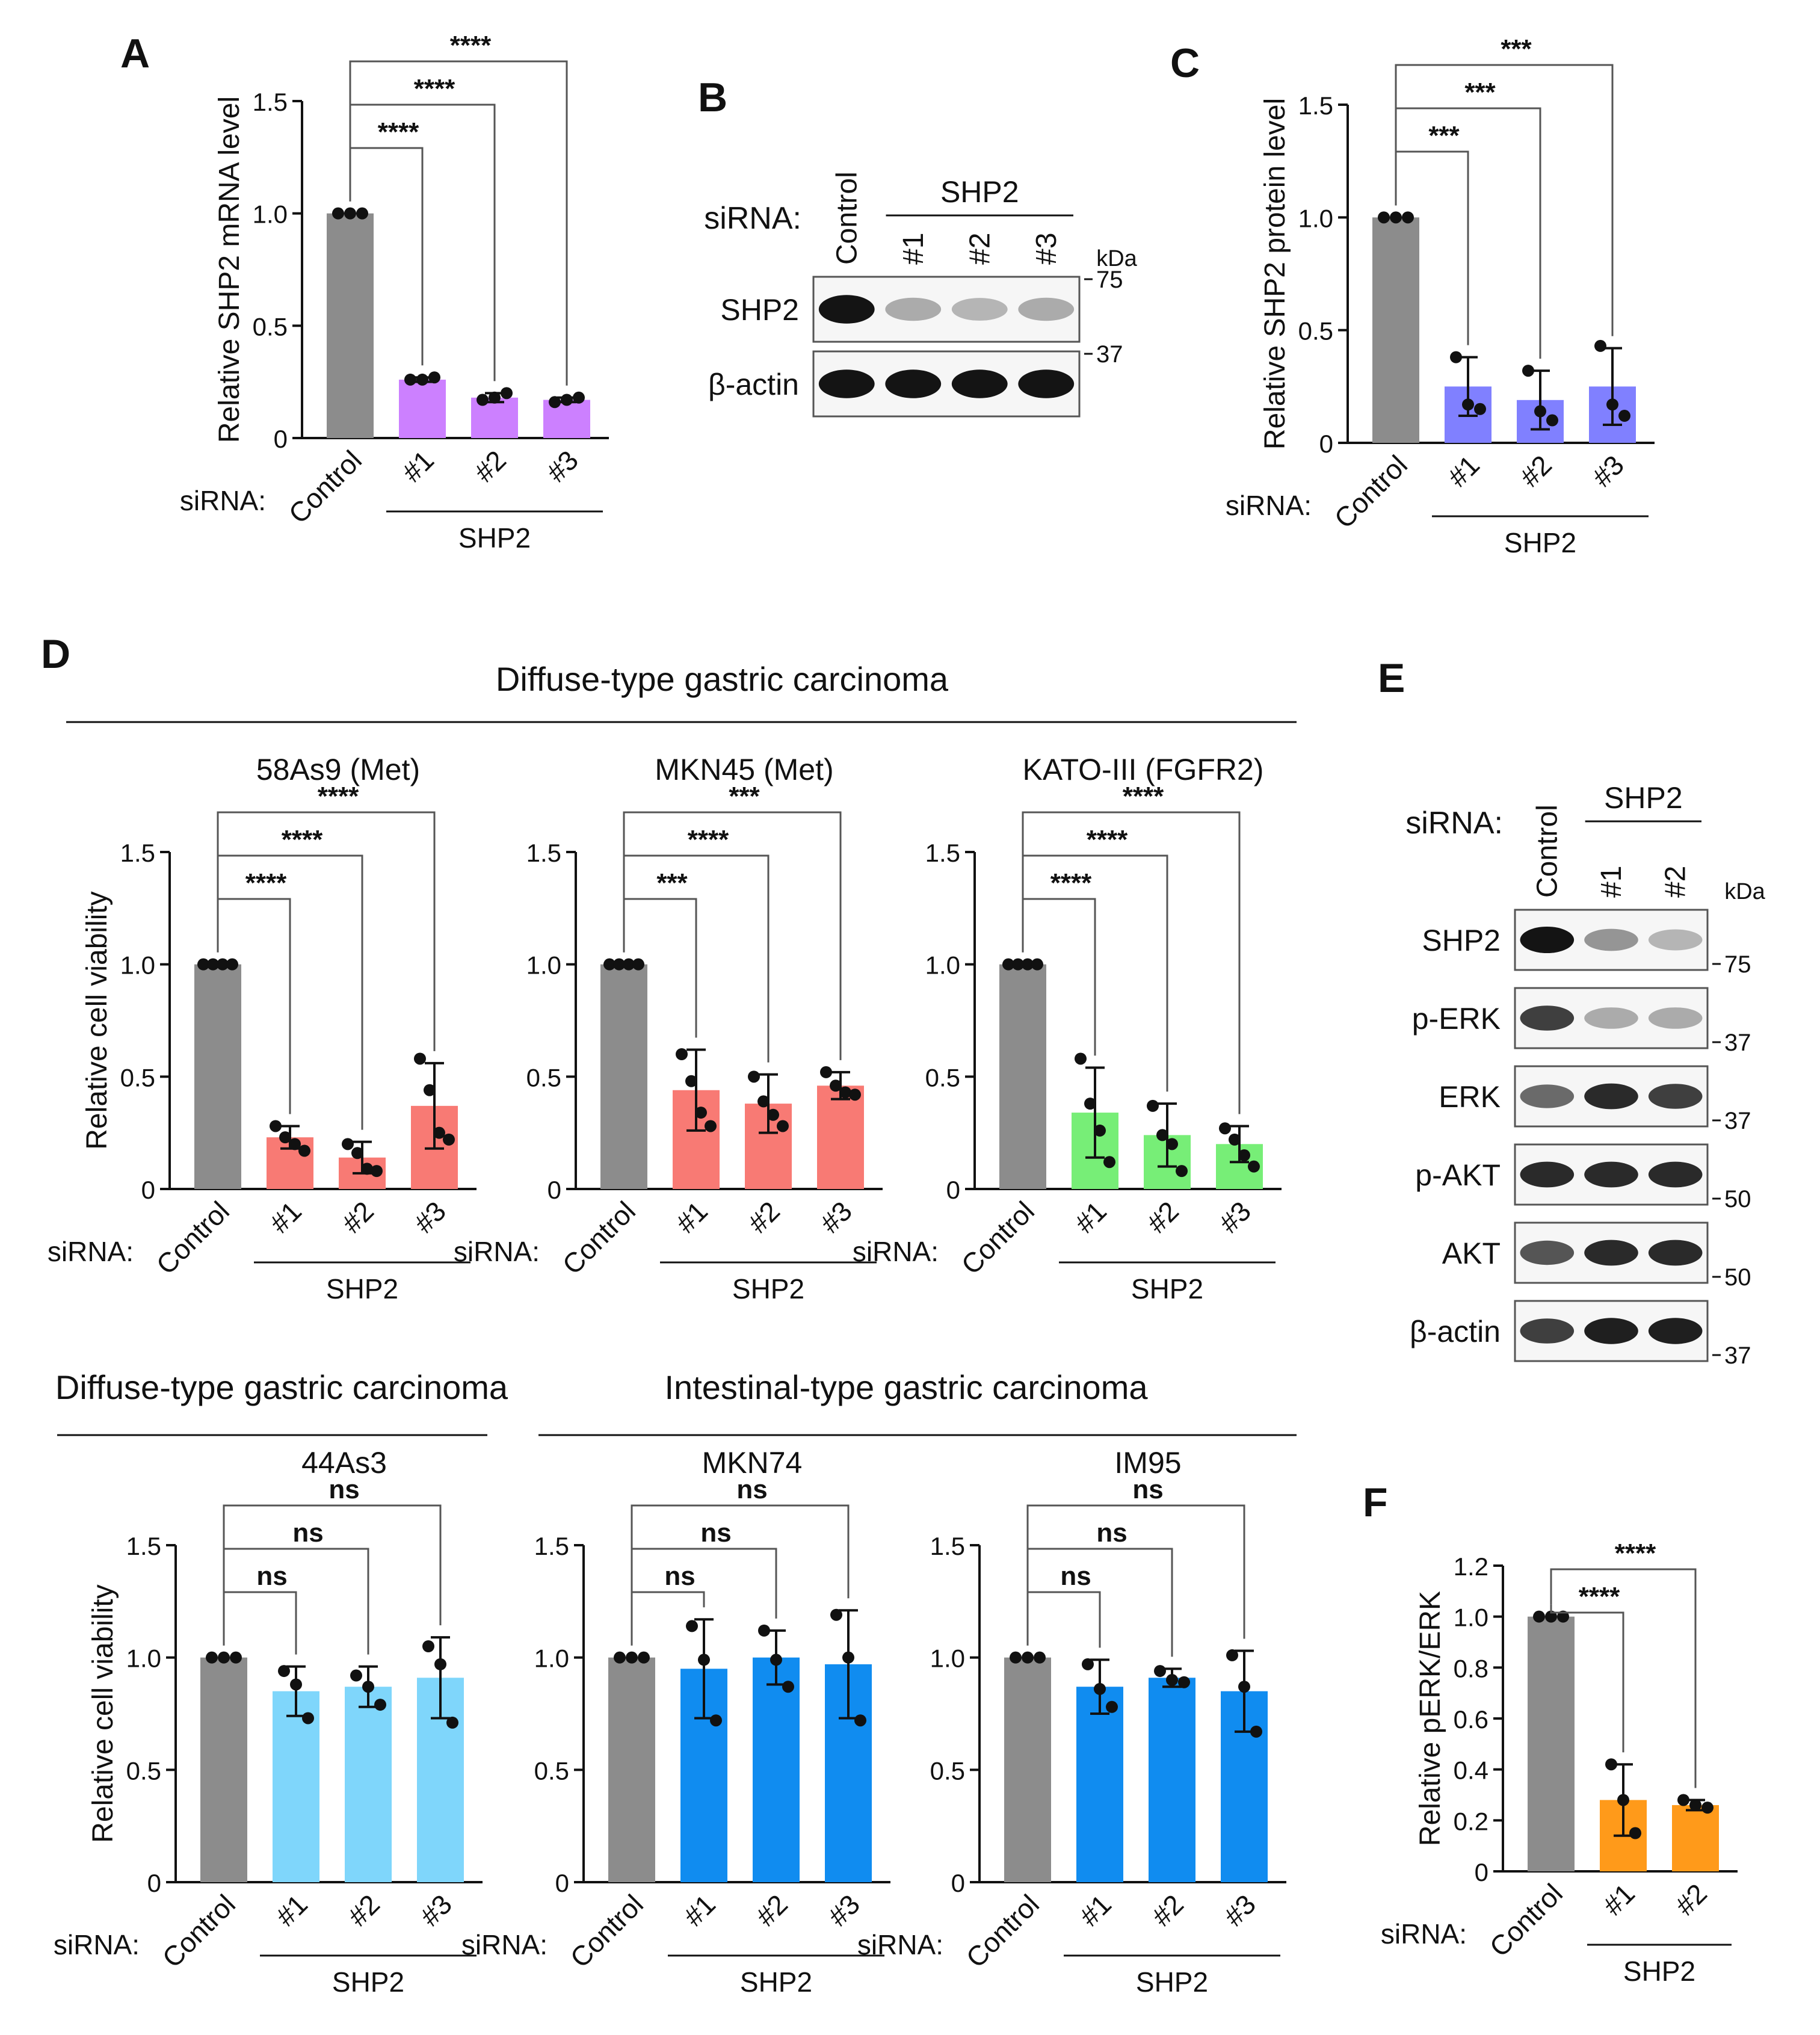  What do you see at coordinates (1737, 964) in the screenshot?
I see `marker-label: 75` at bounding box center [1737, 964].